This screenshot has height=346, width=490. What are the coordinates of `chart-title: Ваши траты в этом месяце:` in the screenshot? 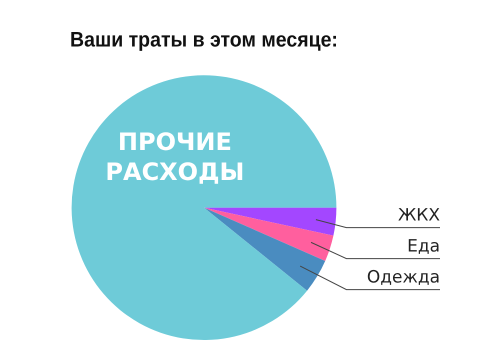 It's located at (204, 40).